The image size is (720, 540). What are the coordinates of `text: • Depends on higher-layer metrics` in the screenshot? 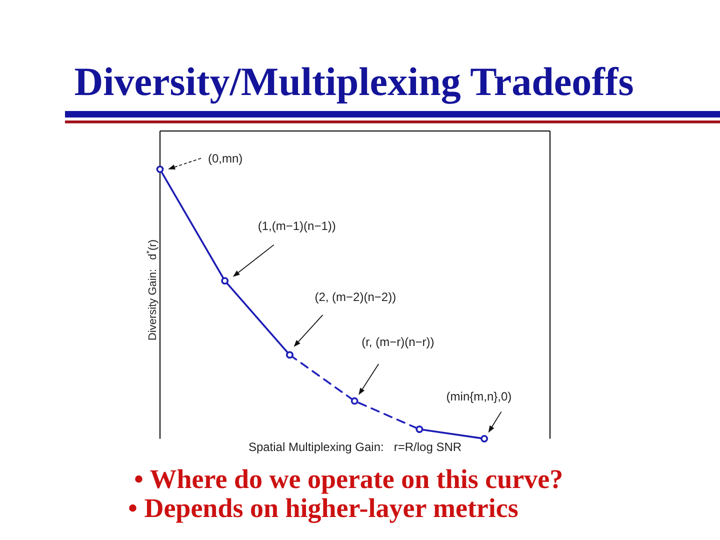 It's located at (323, 508).